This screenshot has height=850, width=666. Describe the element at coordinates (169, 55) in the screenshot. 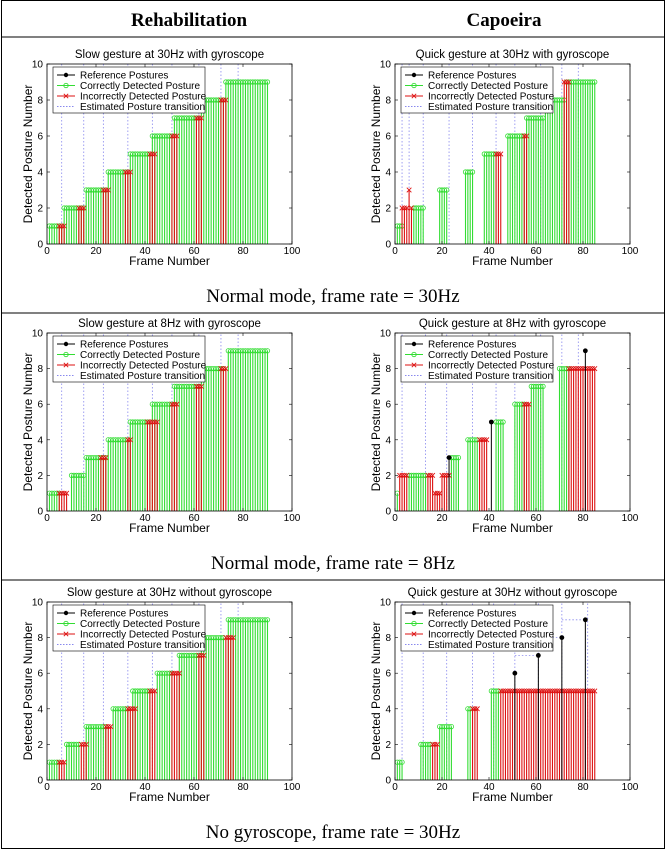

I see `chart-title: Slow gesture at 30Hz with gyroscope` at that location.